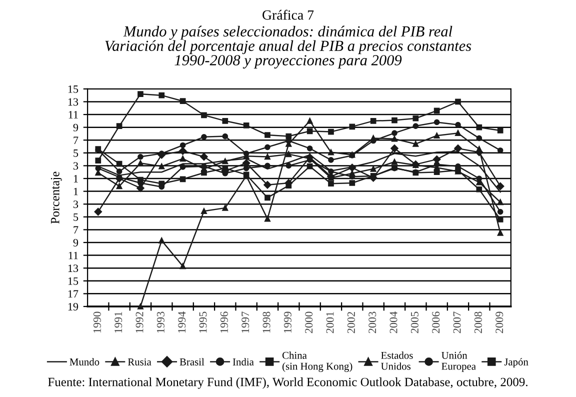  Describe the element at coordinates (118, 322) in the screenshot. I see `x-tick-label: 1991` at that location.